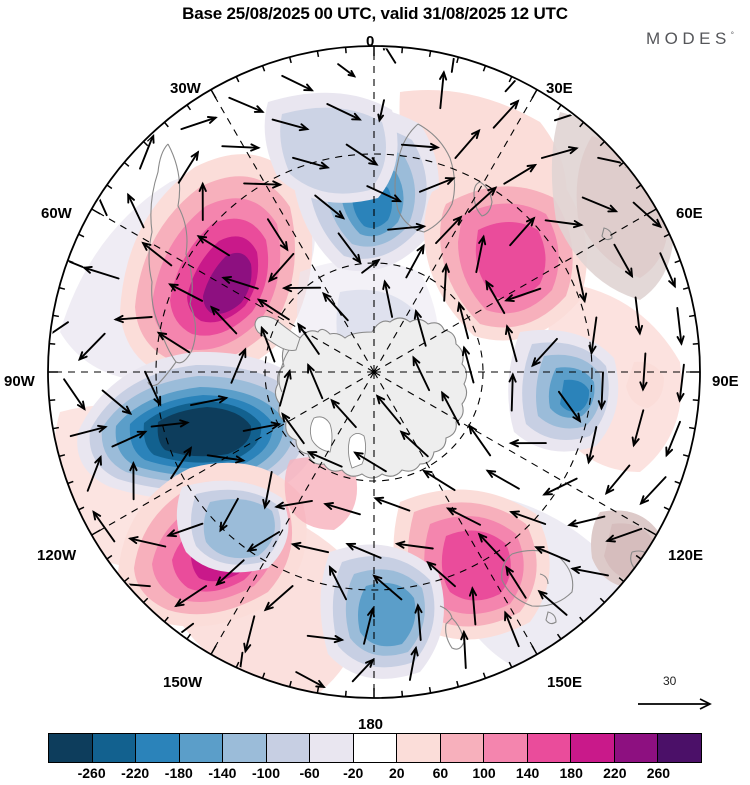 The height and width of the screenshot is (785, 750). I want to click on lon-label-30w: 30W, so click(185, 88).